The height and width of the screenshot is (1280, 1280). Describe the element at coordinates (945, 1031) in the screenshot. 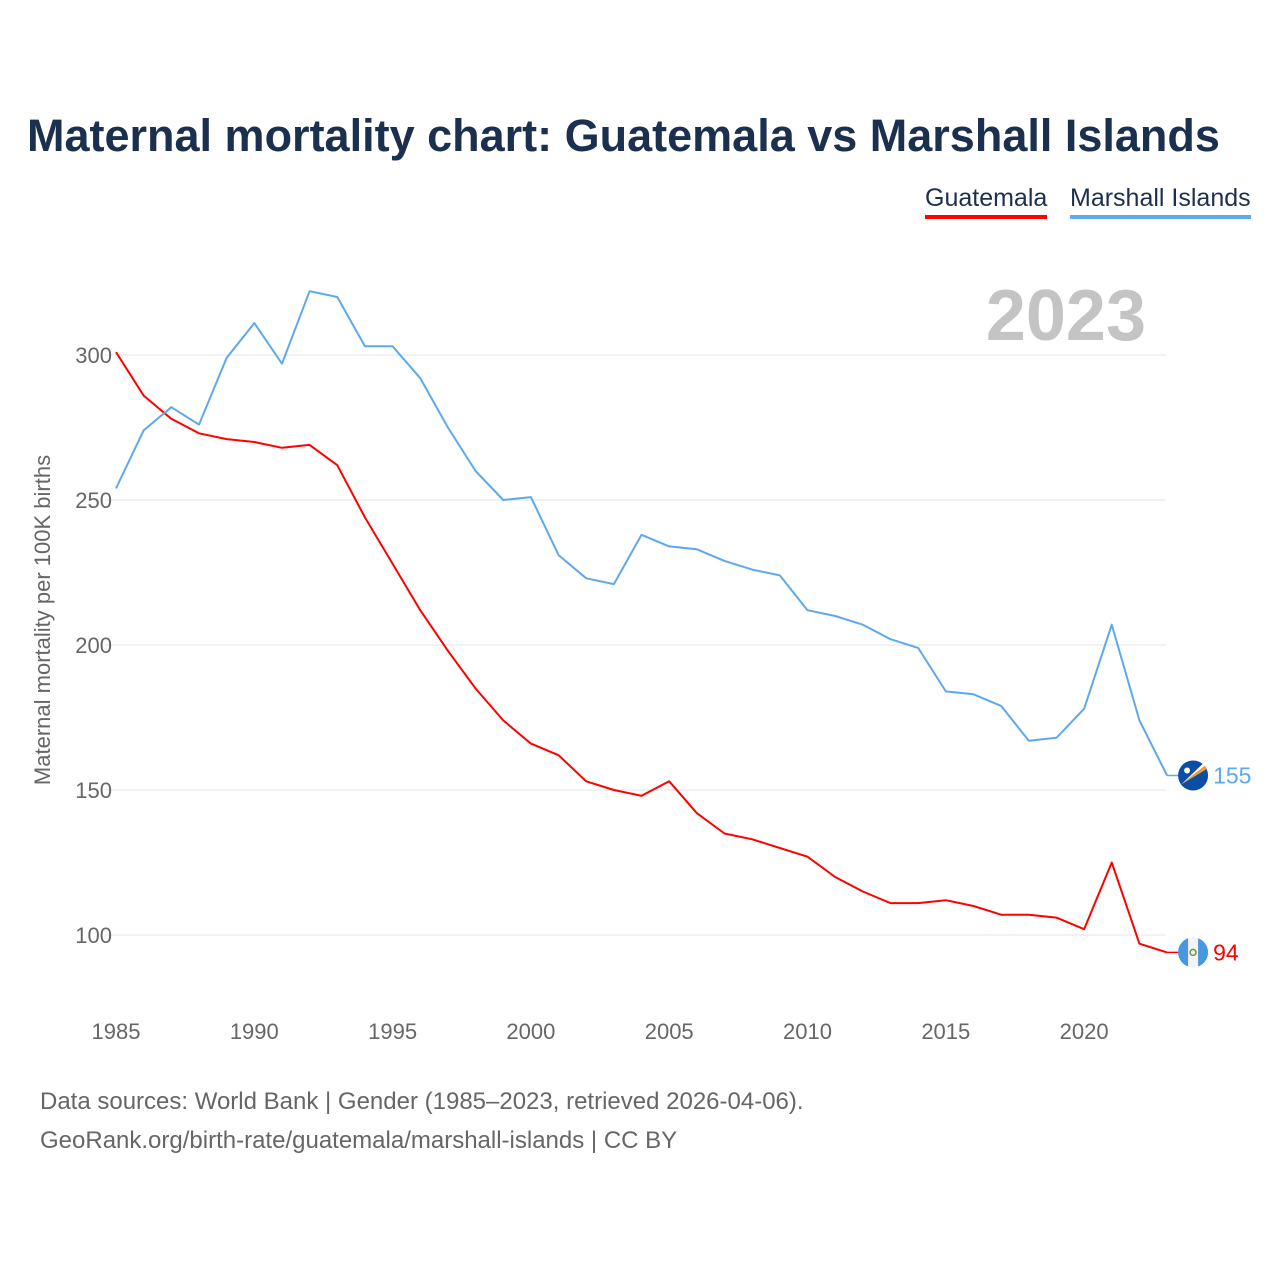

I see `x-tick-label: 2015` at that location.